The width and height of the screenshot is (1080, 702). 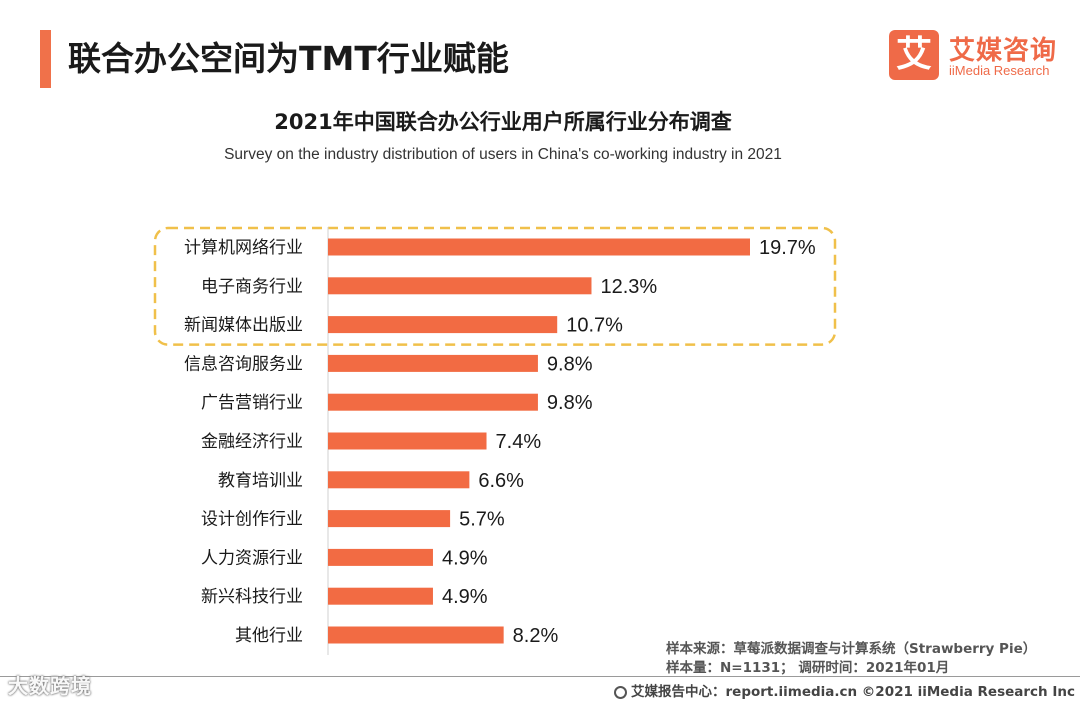 I want to click on category-label: 设计创作行业, so click(x=252, y=520).